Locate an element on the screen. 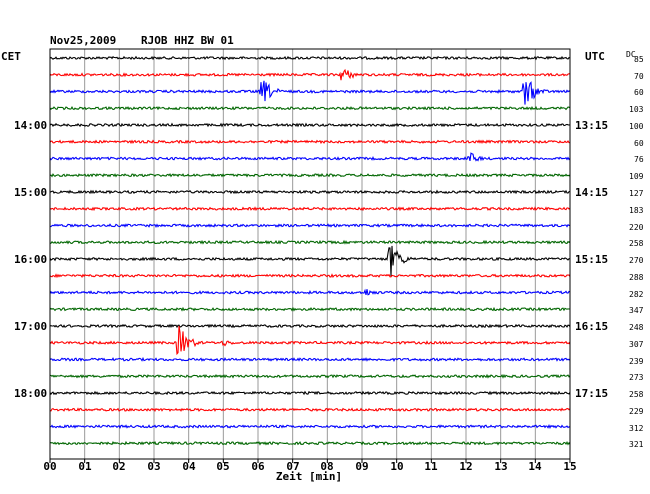 The height and width of the screenshot is (494, 650). x-tick-label: 00 is located at coordinates (50, 466).